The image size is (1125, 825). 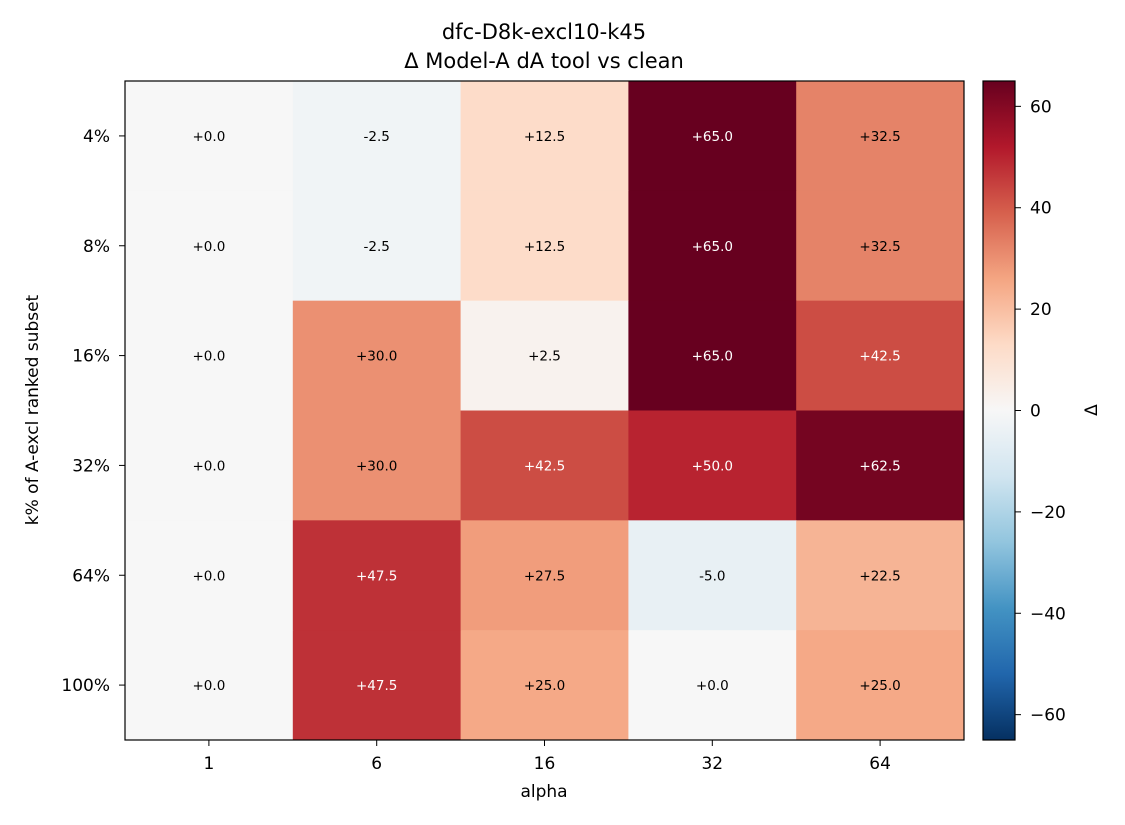 I want to click on y-tick-label: 100%, so click(x=85, y=686).